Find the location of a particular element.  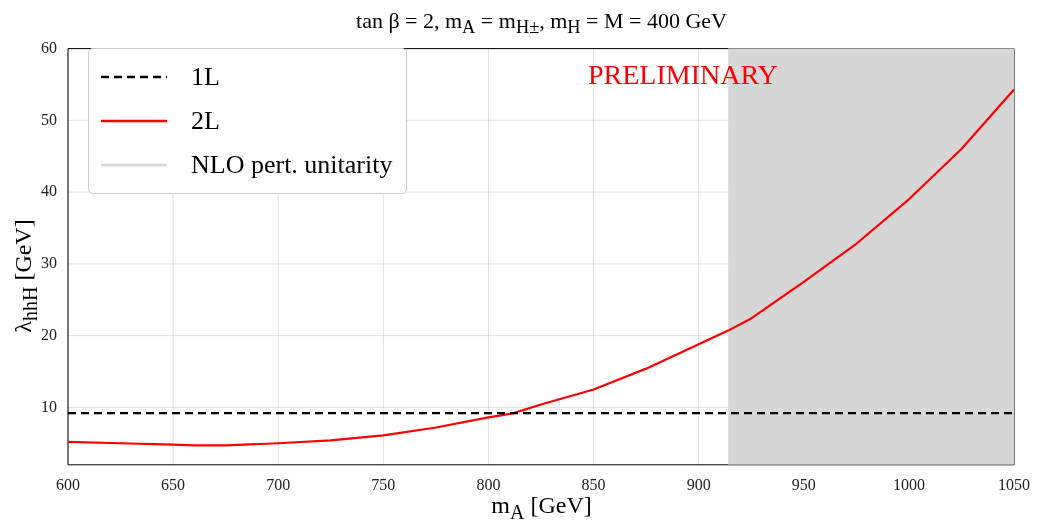

x-tick-label: 850 is located at coordinates (593, 484).